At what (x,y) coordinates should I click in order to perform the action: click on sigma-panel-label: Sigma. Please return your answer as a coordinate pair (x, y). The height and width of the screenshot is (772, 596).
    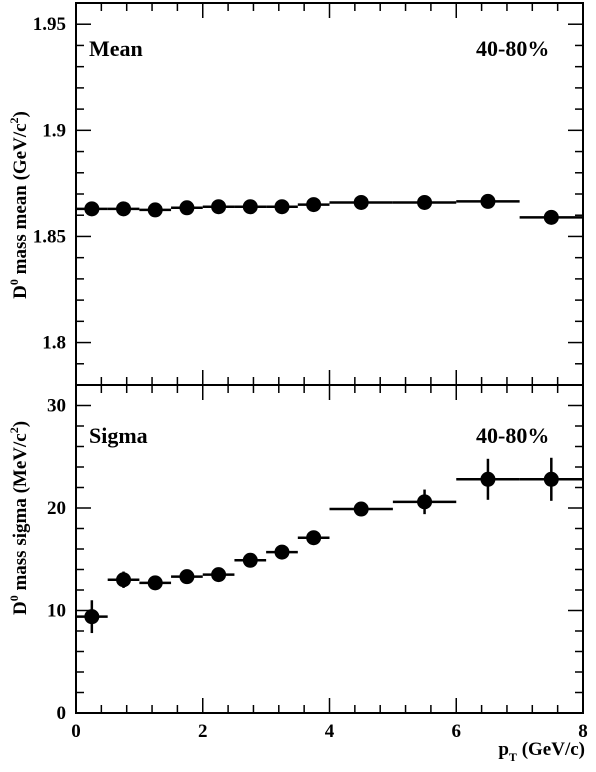
    Looking at the image, I should click on (118, 435).